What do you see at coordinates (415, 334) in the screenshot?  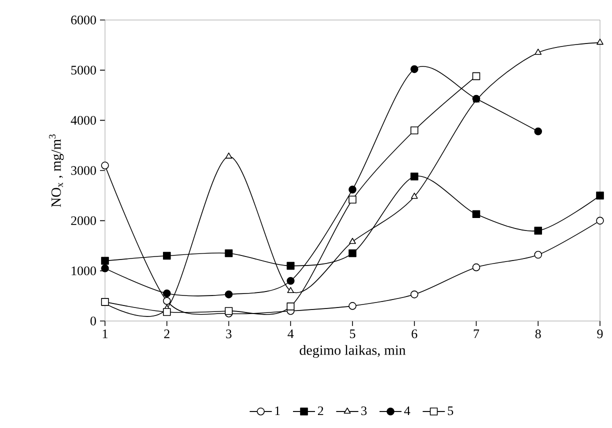 I see `x-tick-label: 6` at bounding box center [415, 334].